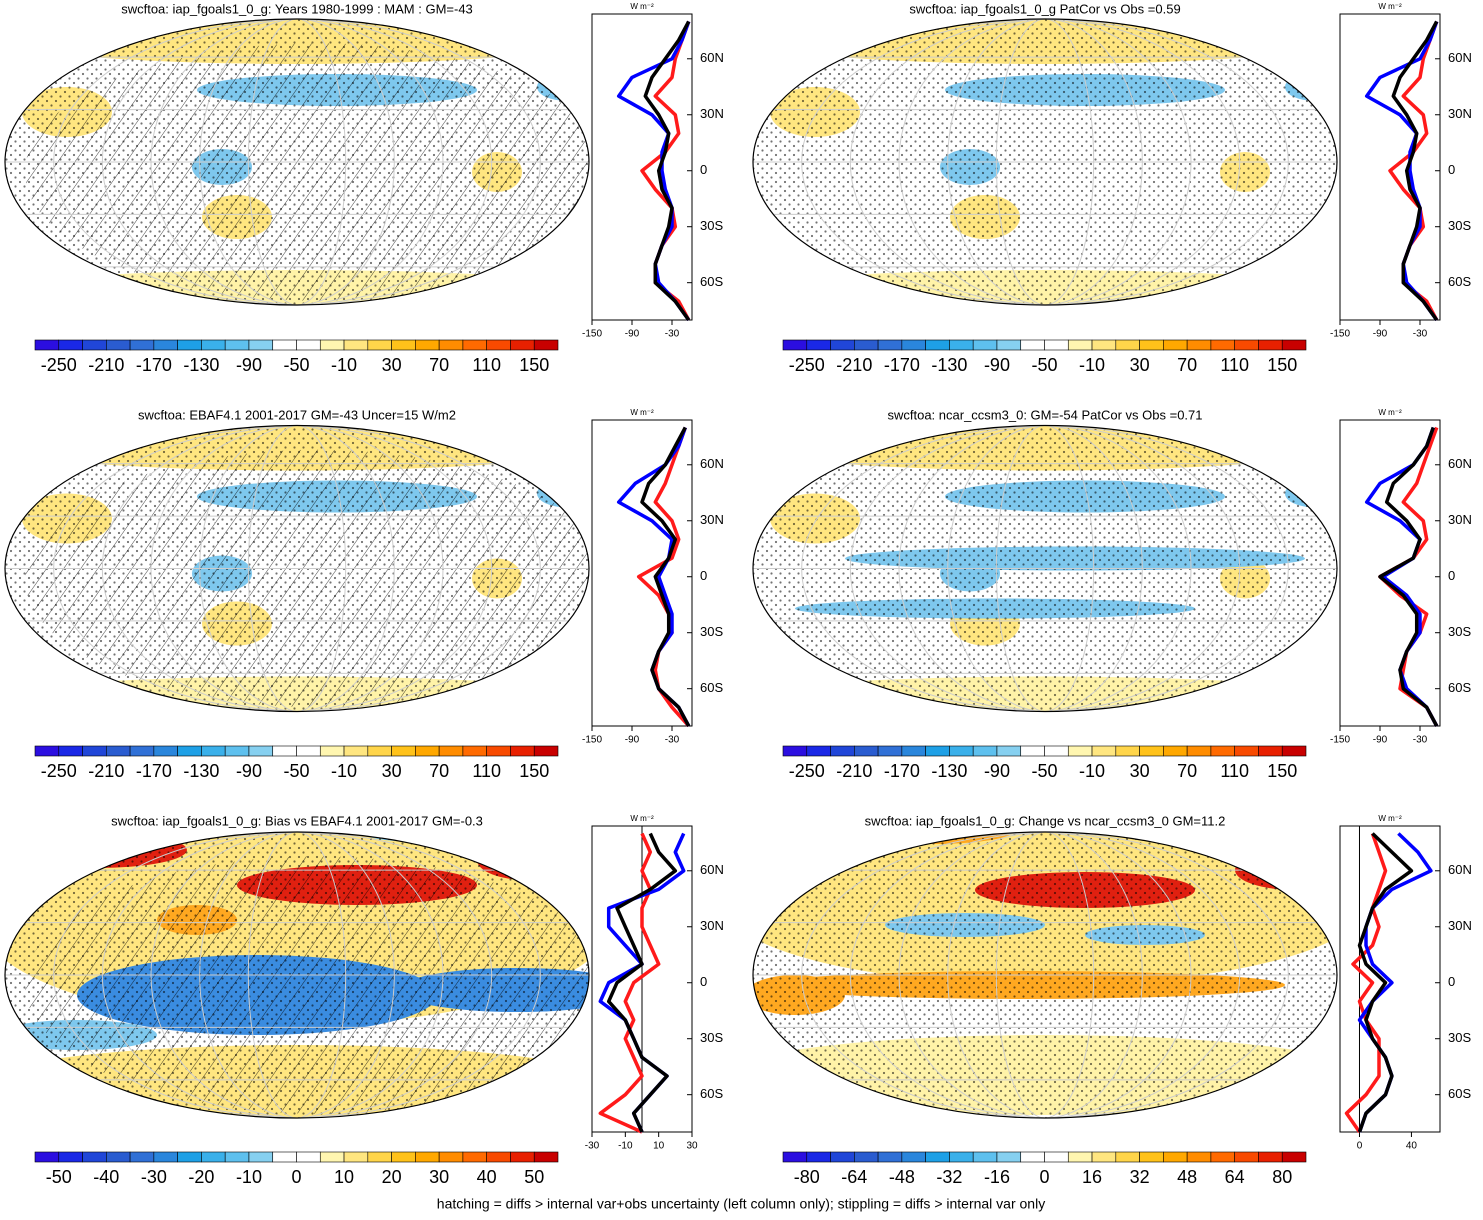 Image resolution: width=1483 pixels, height=1220 pixels. I want to click on colorbar-label: -170, so click(902, 771).